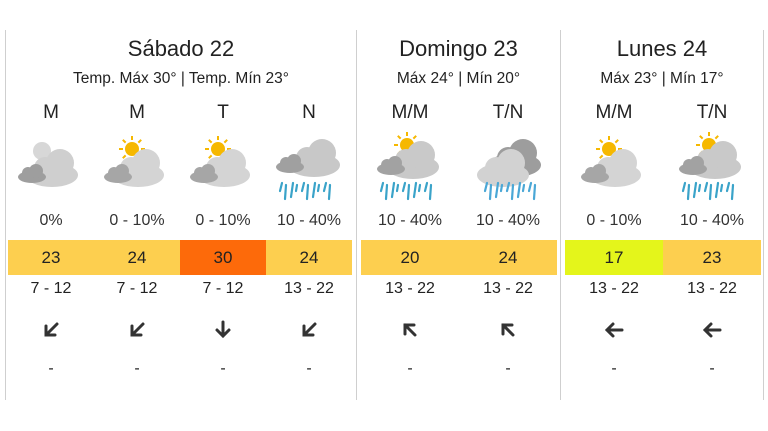 The width and height of the screenshot is (768, 431). I want to click on partly-cloudy-night-icon, so click(48, 164).